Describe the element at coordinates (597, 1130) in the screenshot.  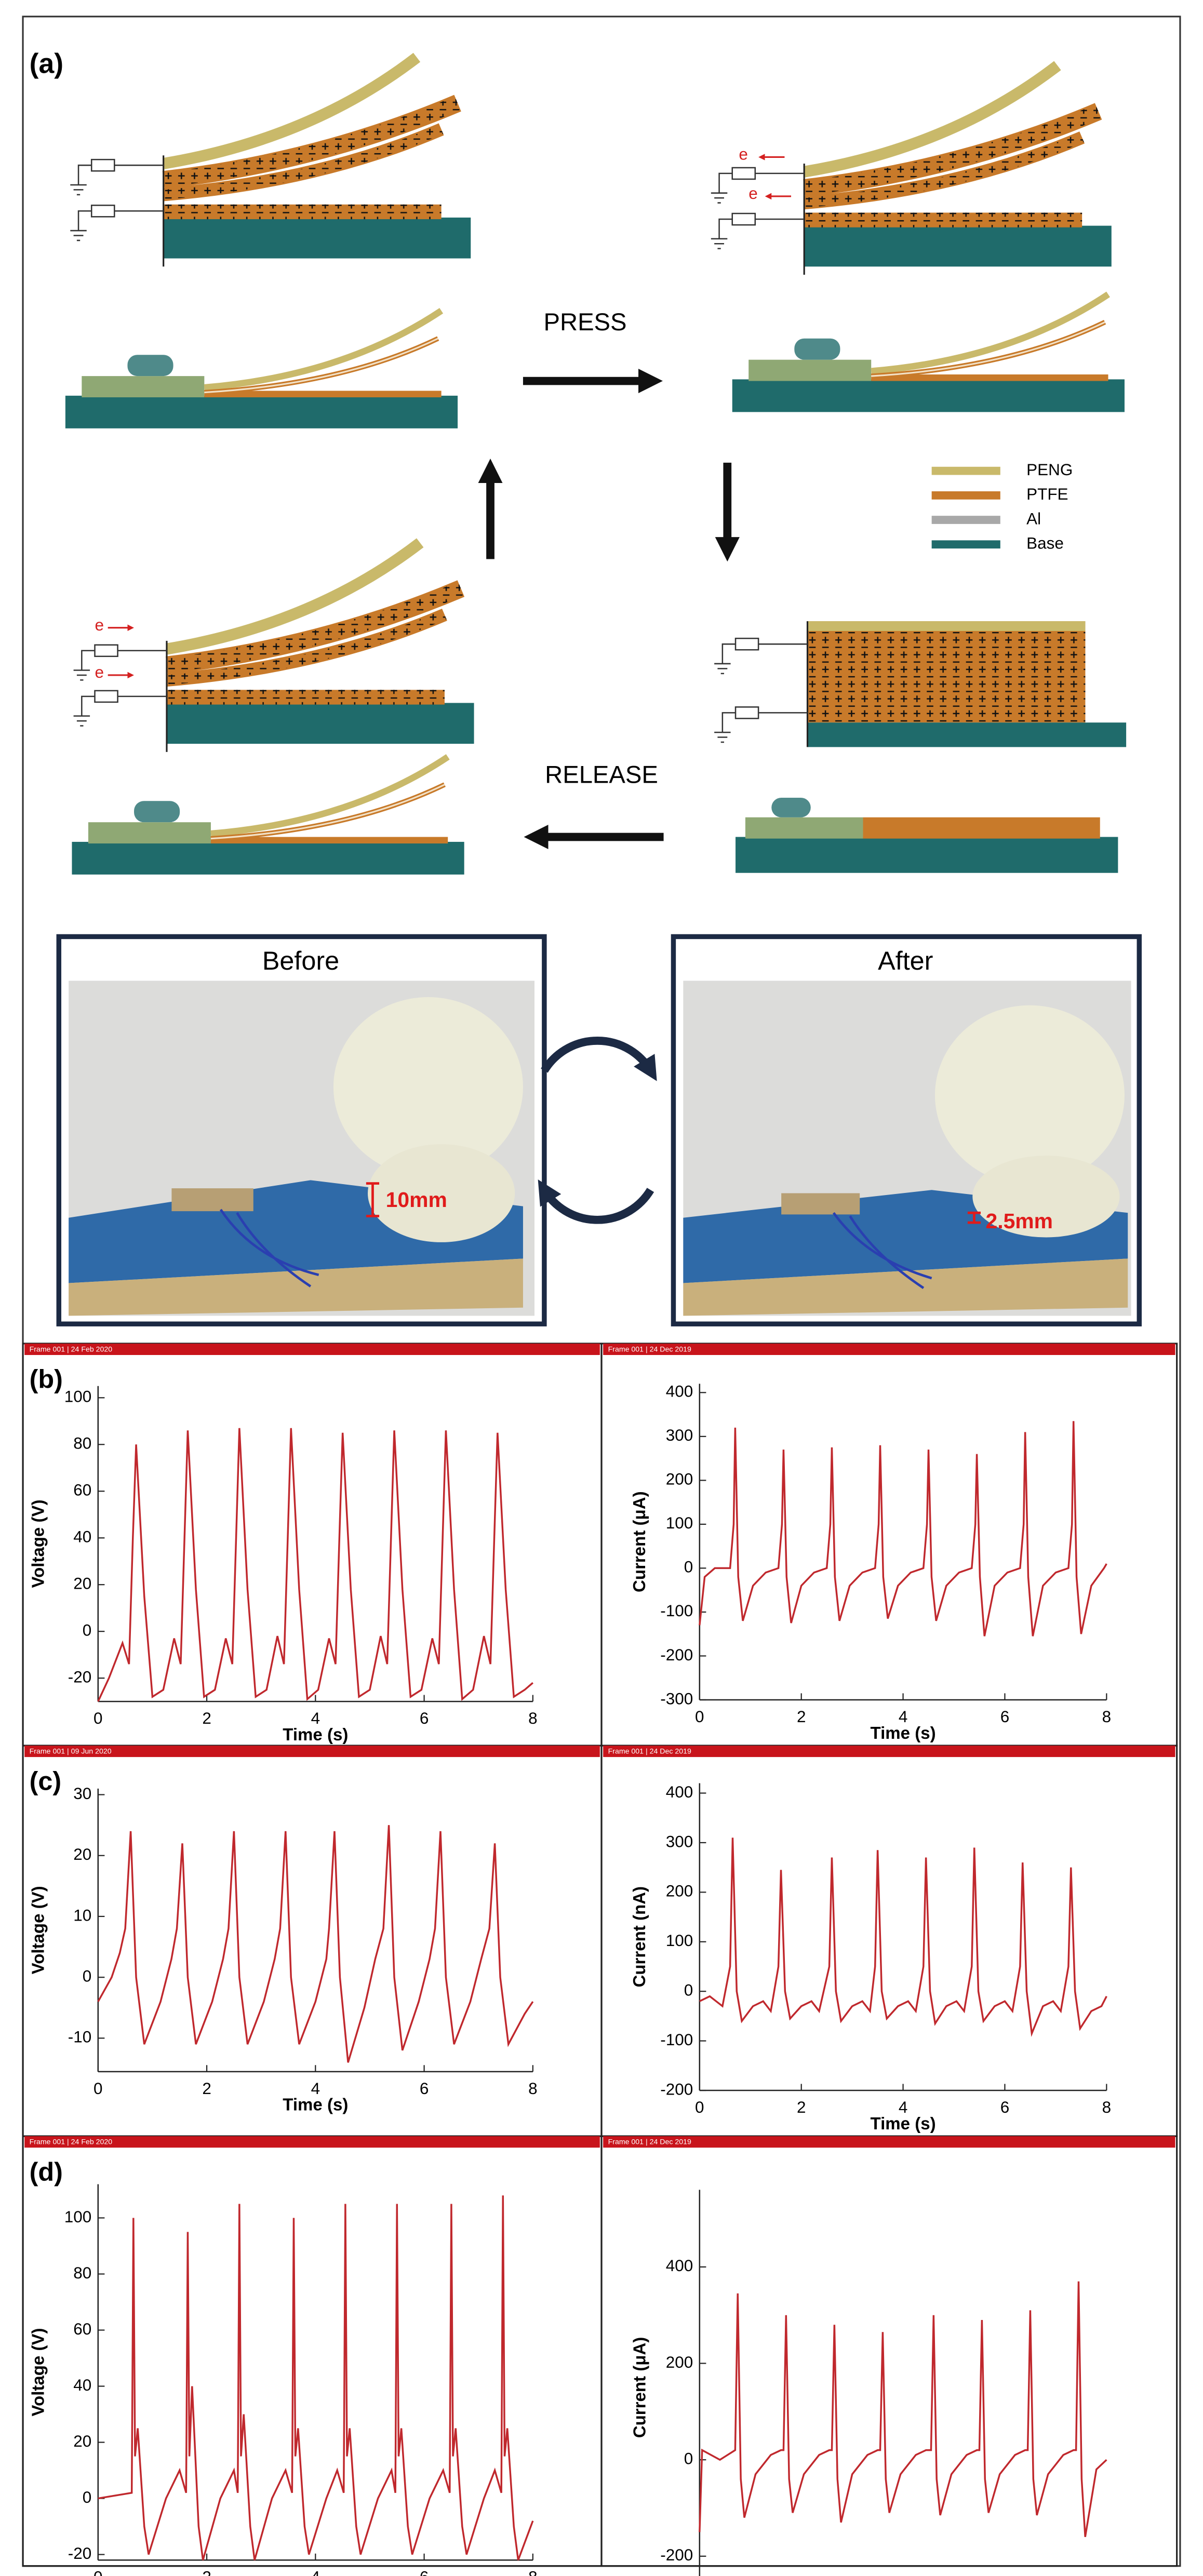
I see `cycle-arrows` at that location.